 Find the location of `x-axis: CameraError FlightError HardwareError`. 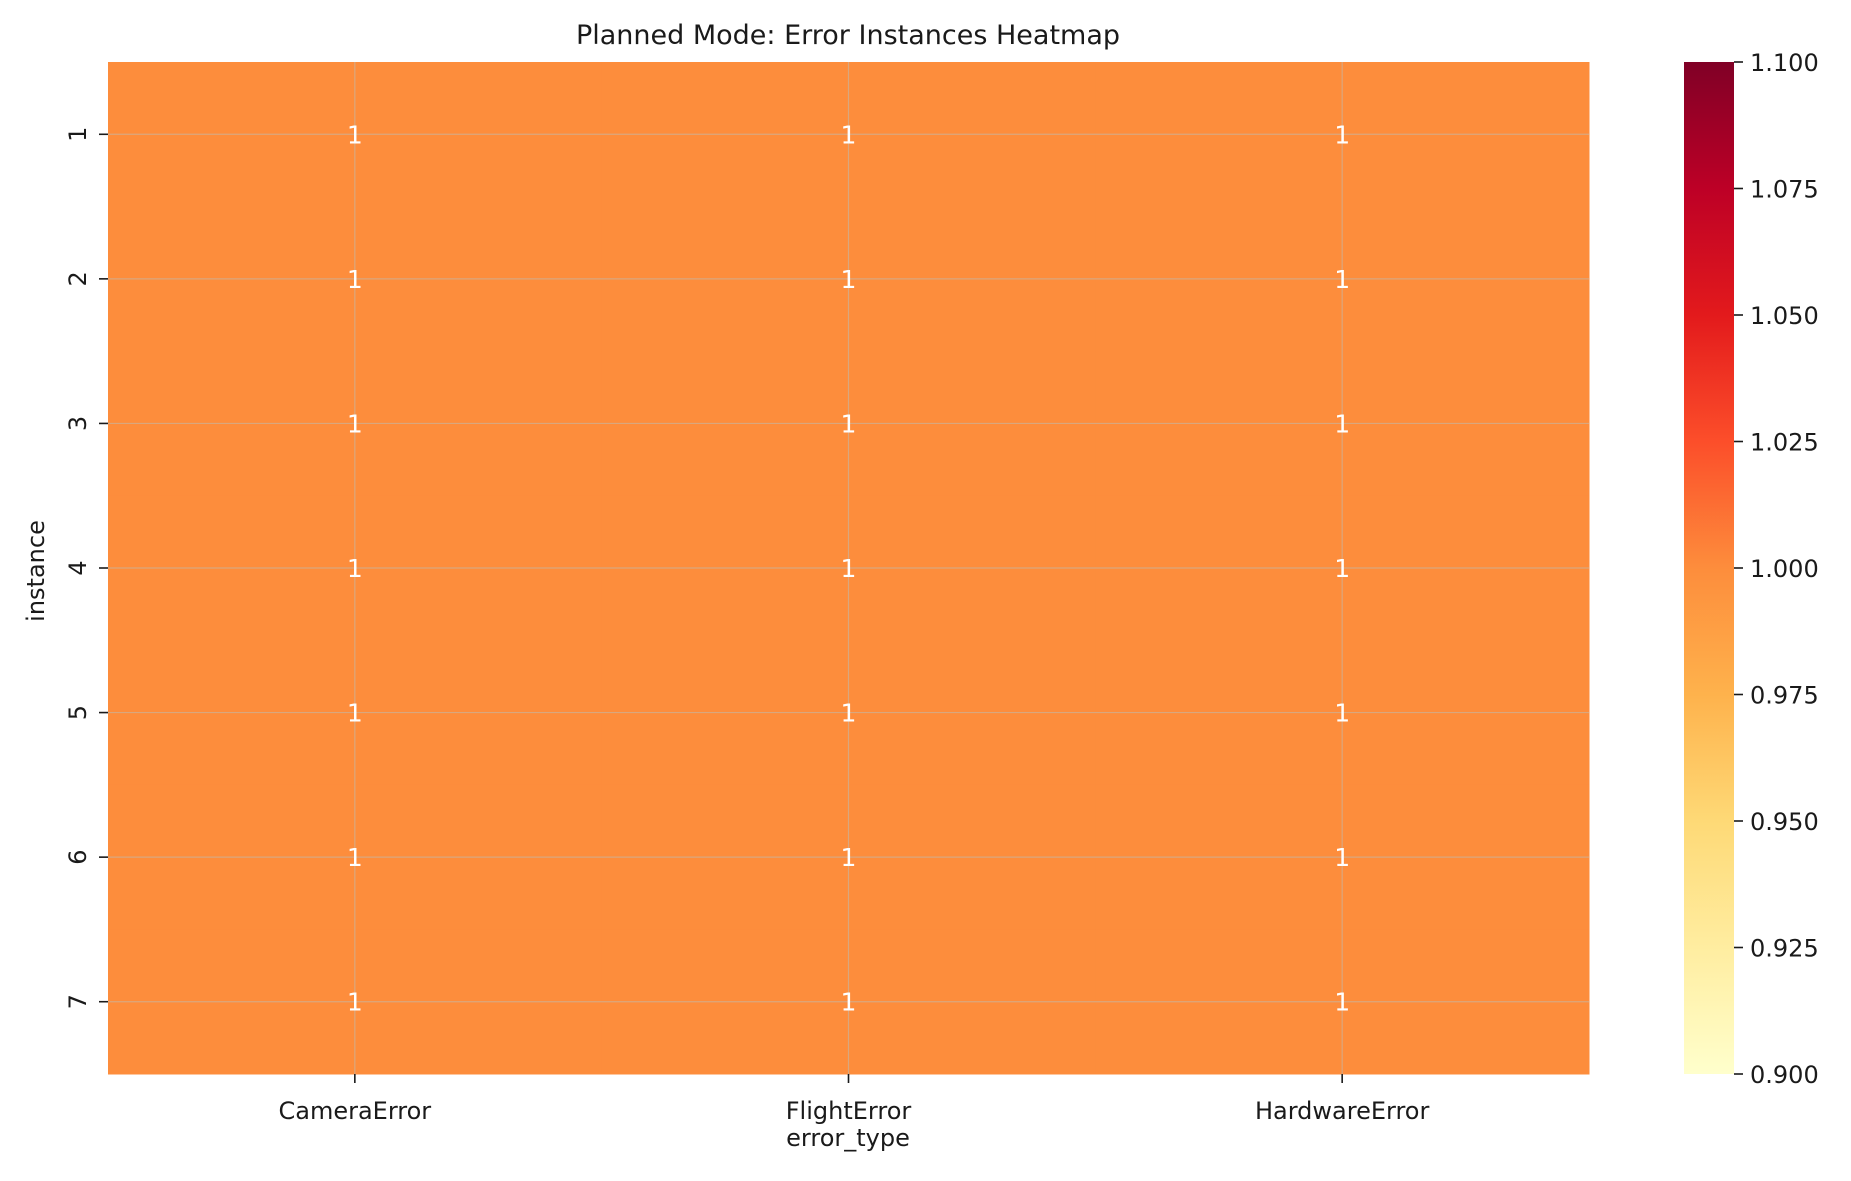

x-axis: CameraError FlightError HardwareError is located at coordinates (853, 1099).